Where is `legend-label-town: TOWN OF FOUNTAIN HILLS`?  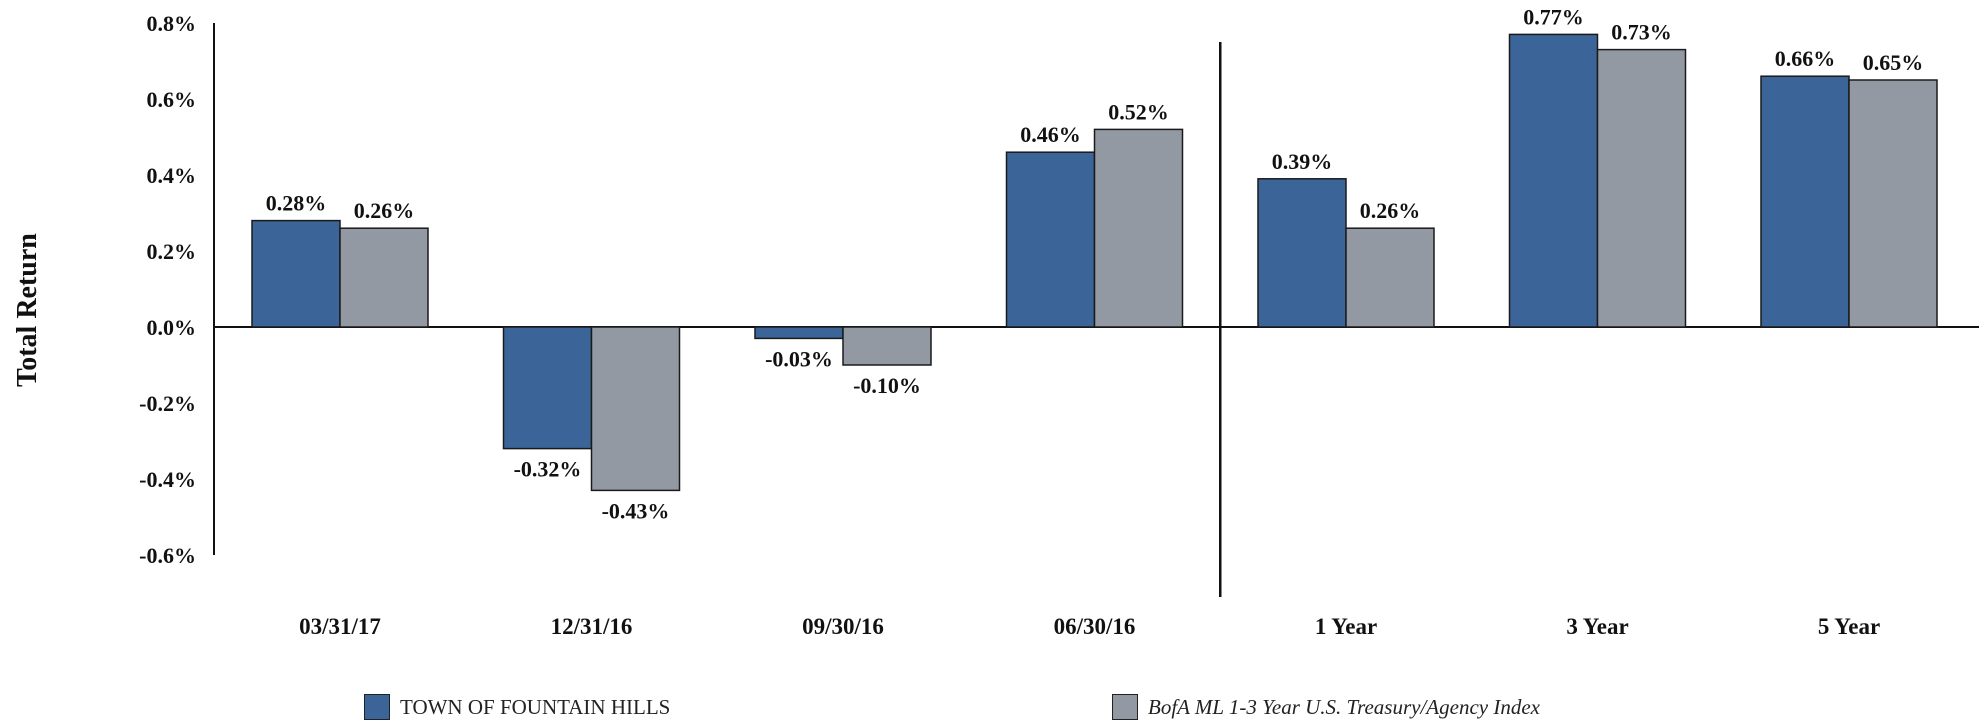
legend-label-town: TOWN OF FOUNTAIN HILLS is located at coordinates (535, 706).